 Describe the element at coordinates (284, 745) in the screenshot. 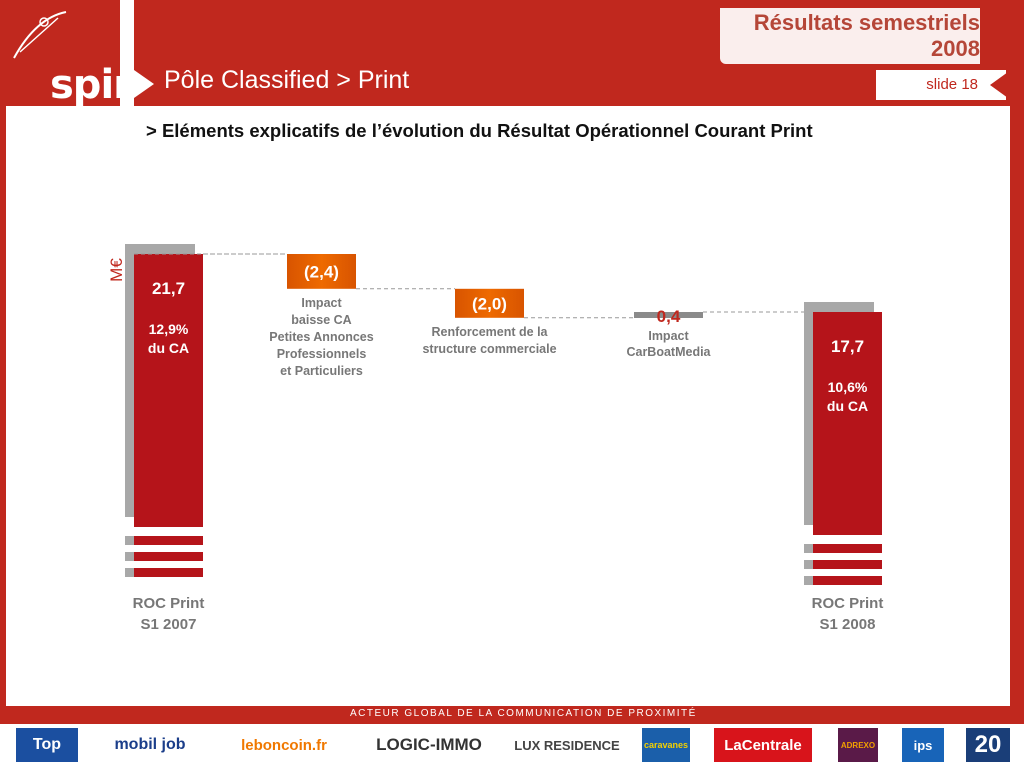

I see `leboncoin-logo: leboncoin.fr` at that location.